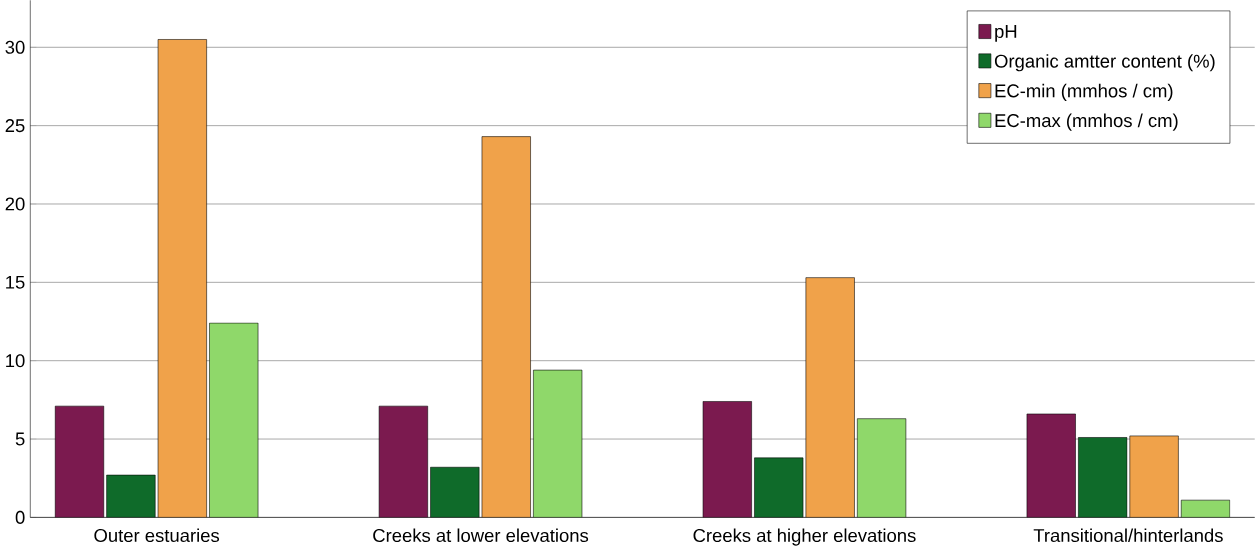 Image resolution: width=1255 pixels, height=550 pixels. Describe the element at coordinates (15, 47) in the screenshot. I see `y-tick-label: 30` at that location.